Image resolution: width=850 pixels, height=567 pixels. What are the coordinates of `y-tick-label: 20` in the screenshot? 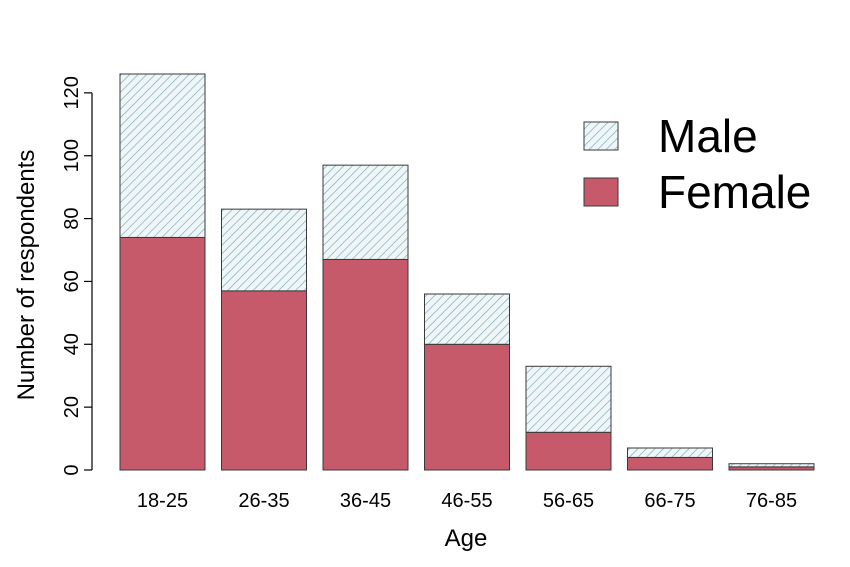 It's located at (72, 407).